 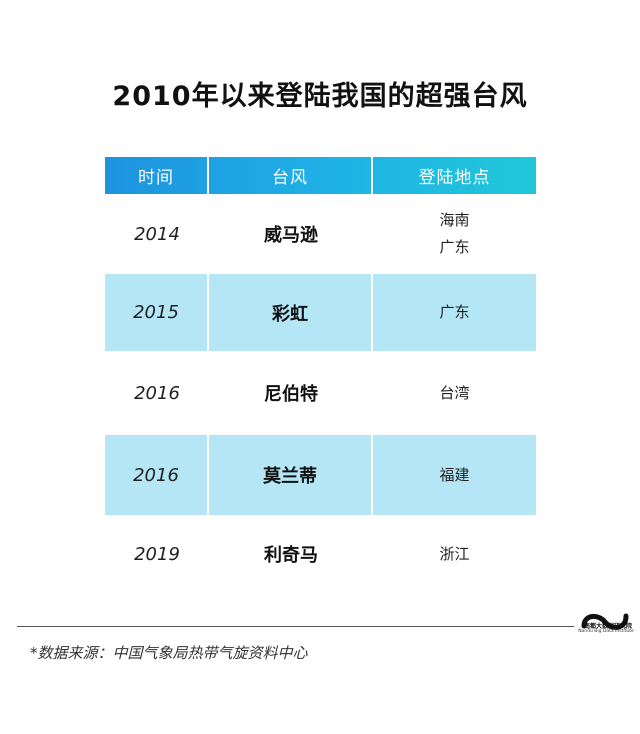 I want to click on place-text: 福建, so click(x=454, y=474).